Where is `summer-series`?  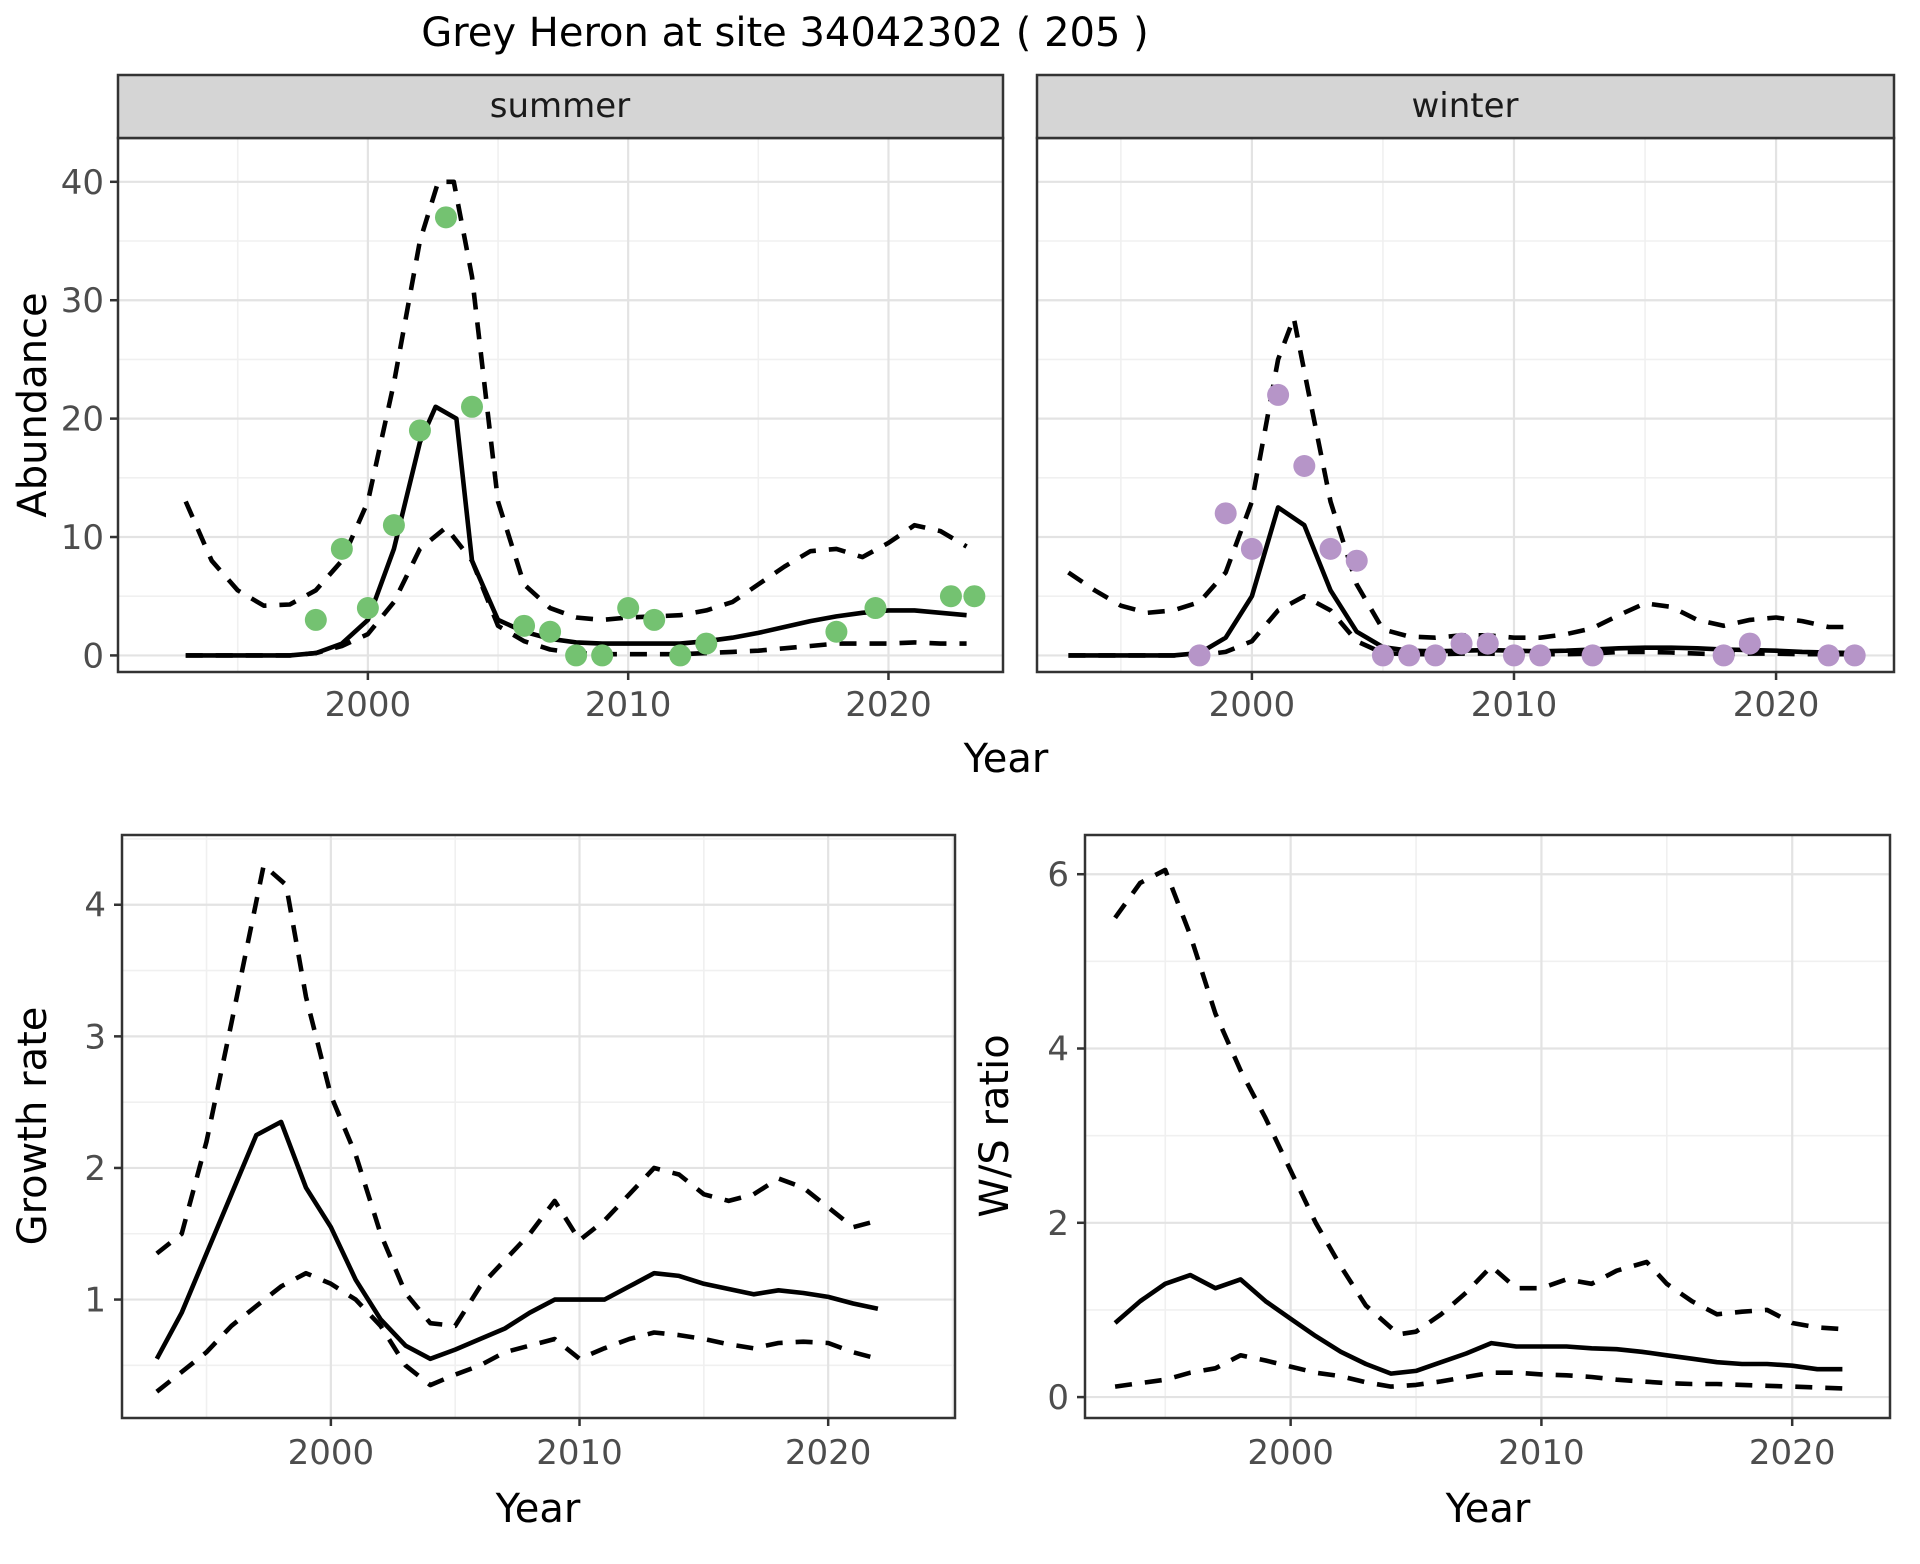 summer-series is located at coordinates (584, 423).